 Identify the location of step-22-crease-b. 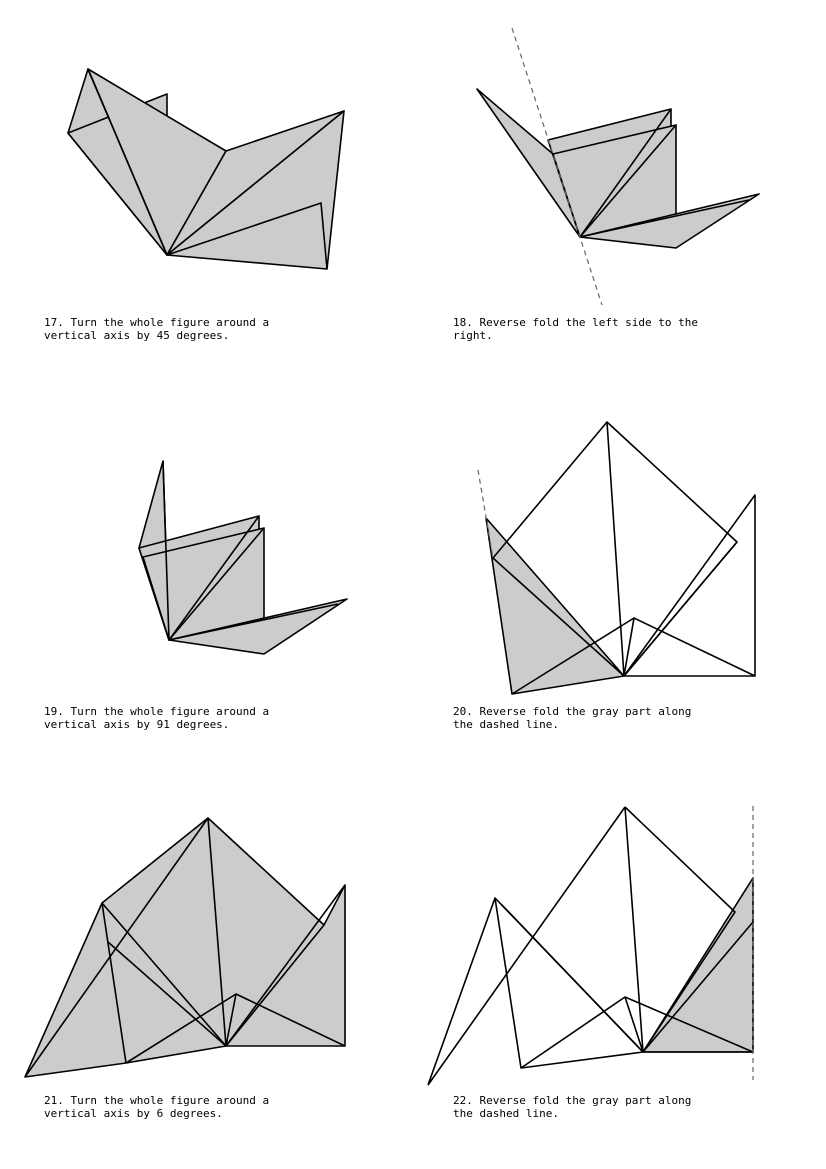
(572, 978).